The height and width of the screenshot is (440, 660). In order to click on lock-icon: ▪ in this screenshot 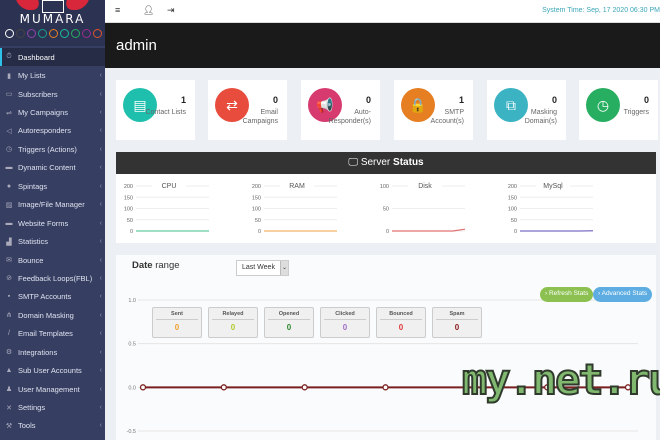, I will do `click(9, 297)`.